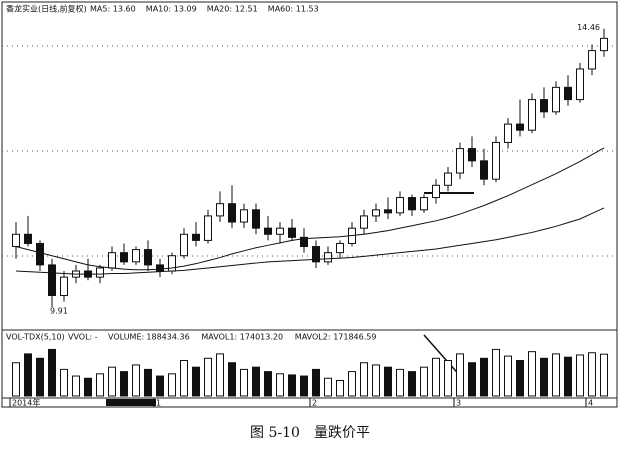 The height and width of the screenshot is (453, 620). I want to click on indicator-value: 13.09, so click(185, 9).